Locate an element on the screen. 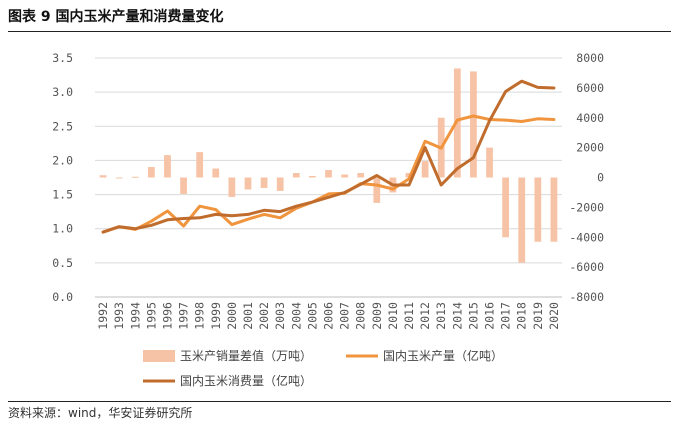 The image size is (679, 425). right-tick-label: -8000 is located at coordinates (586, 297).